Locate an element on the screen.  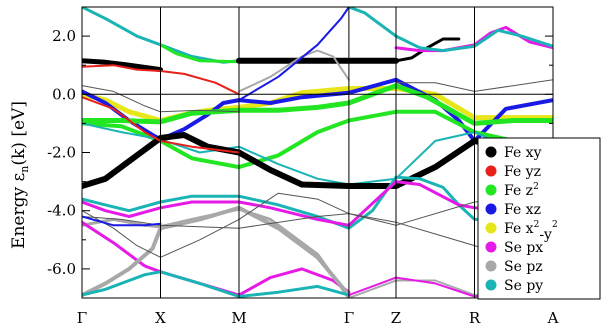
y-axis-title-sub: n is located at coordinates (24, 169).